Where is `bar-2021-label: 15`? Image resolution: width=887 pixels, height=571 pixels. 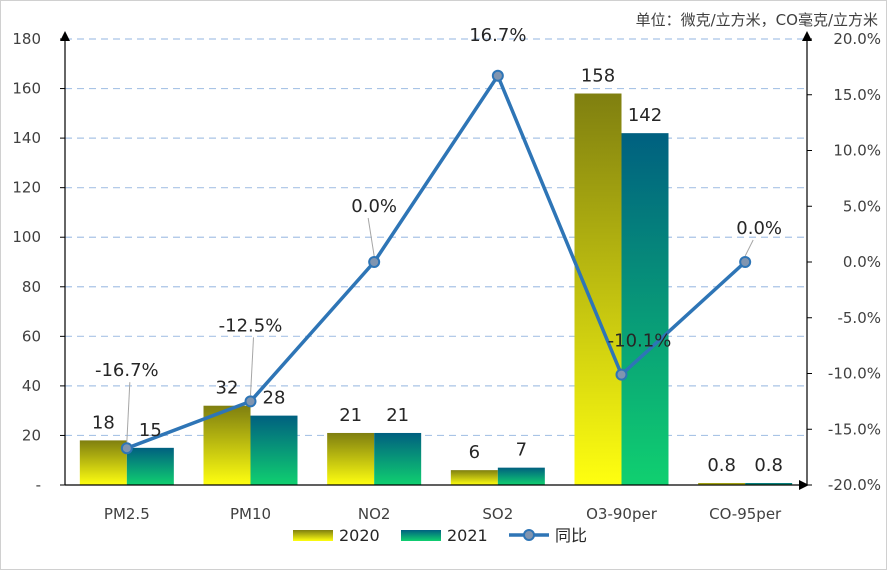 bar-2021-label: 15 is located at coordinates (150, 430).